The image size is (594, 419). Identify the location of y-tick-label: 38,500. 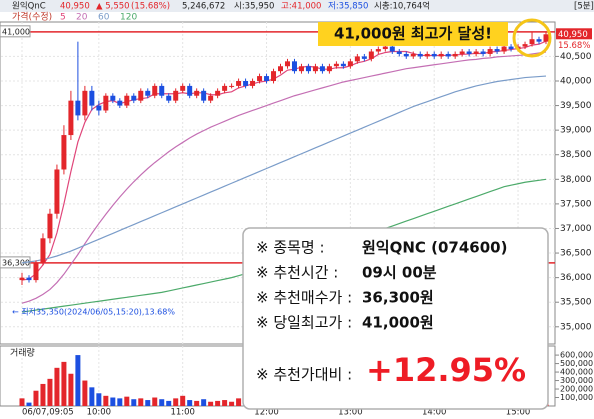
(576, 155).